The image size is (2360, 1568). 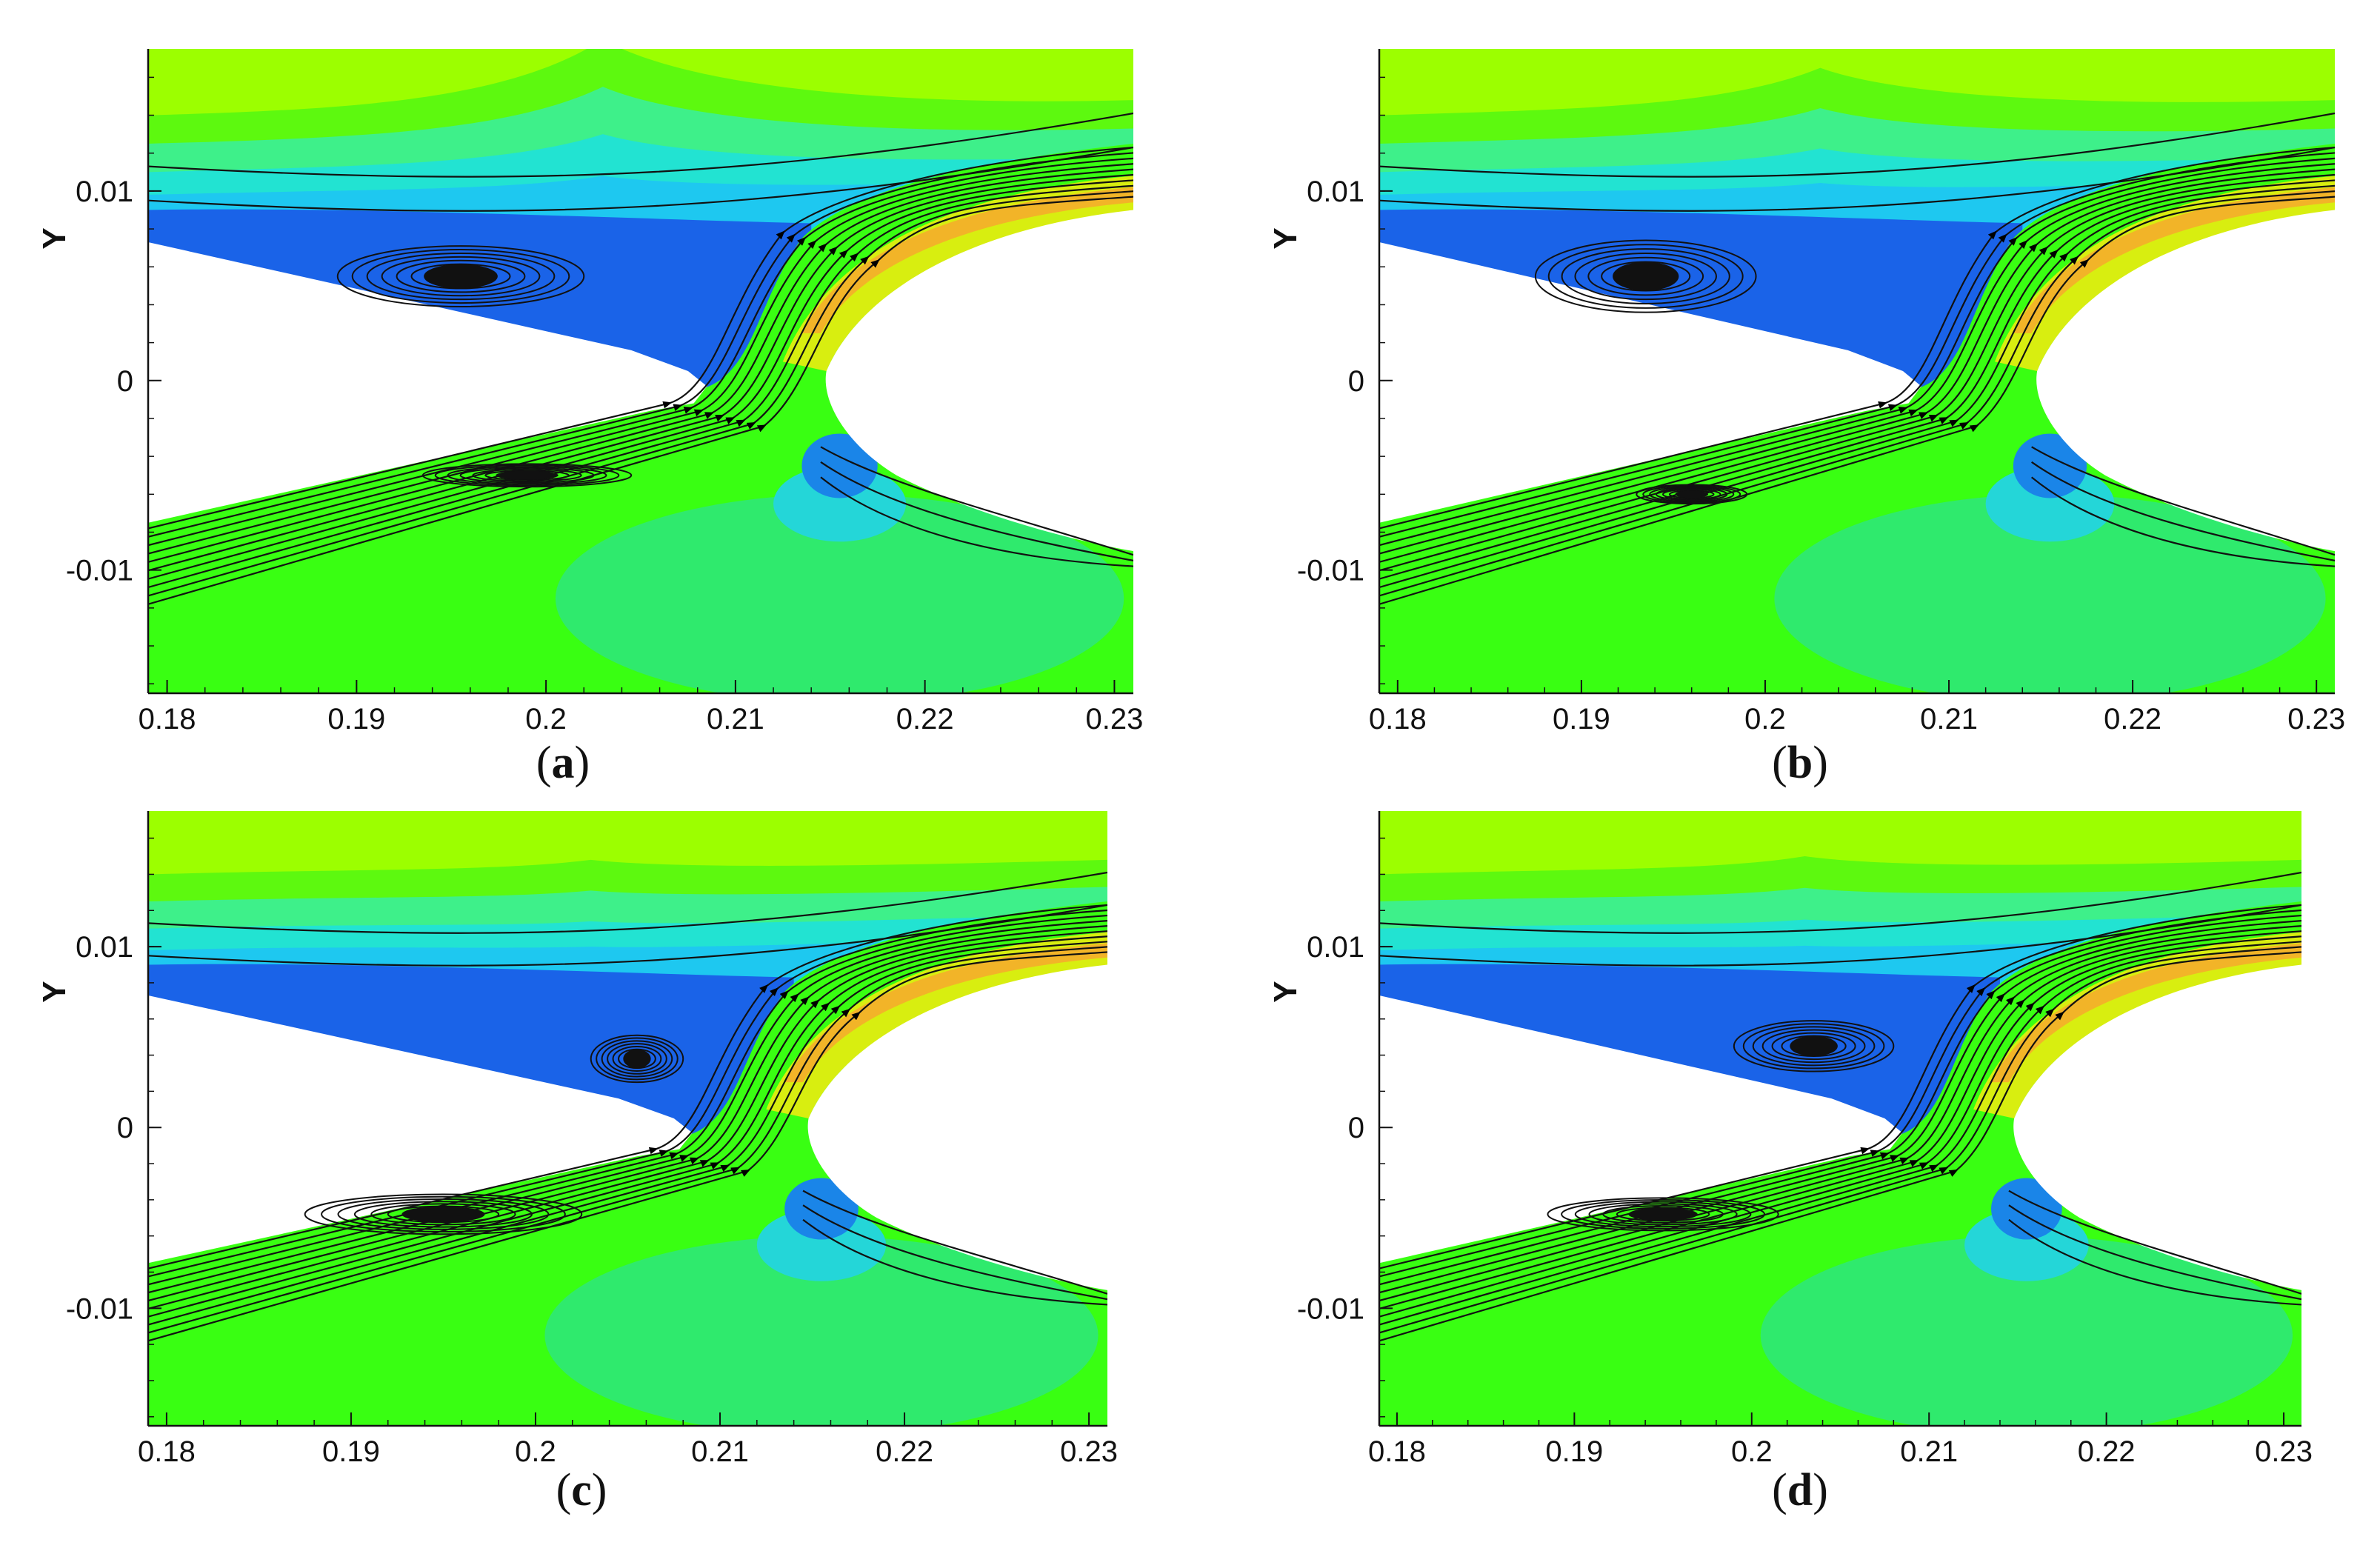 I want to click on panel-label-c: (c), so click(x=581, y=1490).